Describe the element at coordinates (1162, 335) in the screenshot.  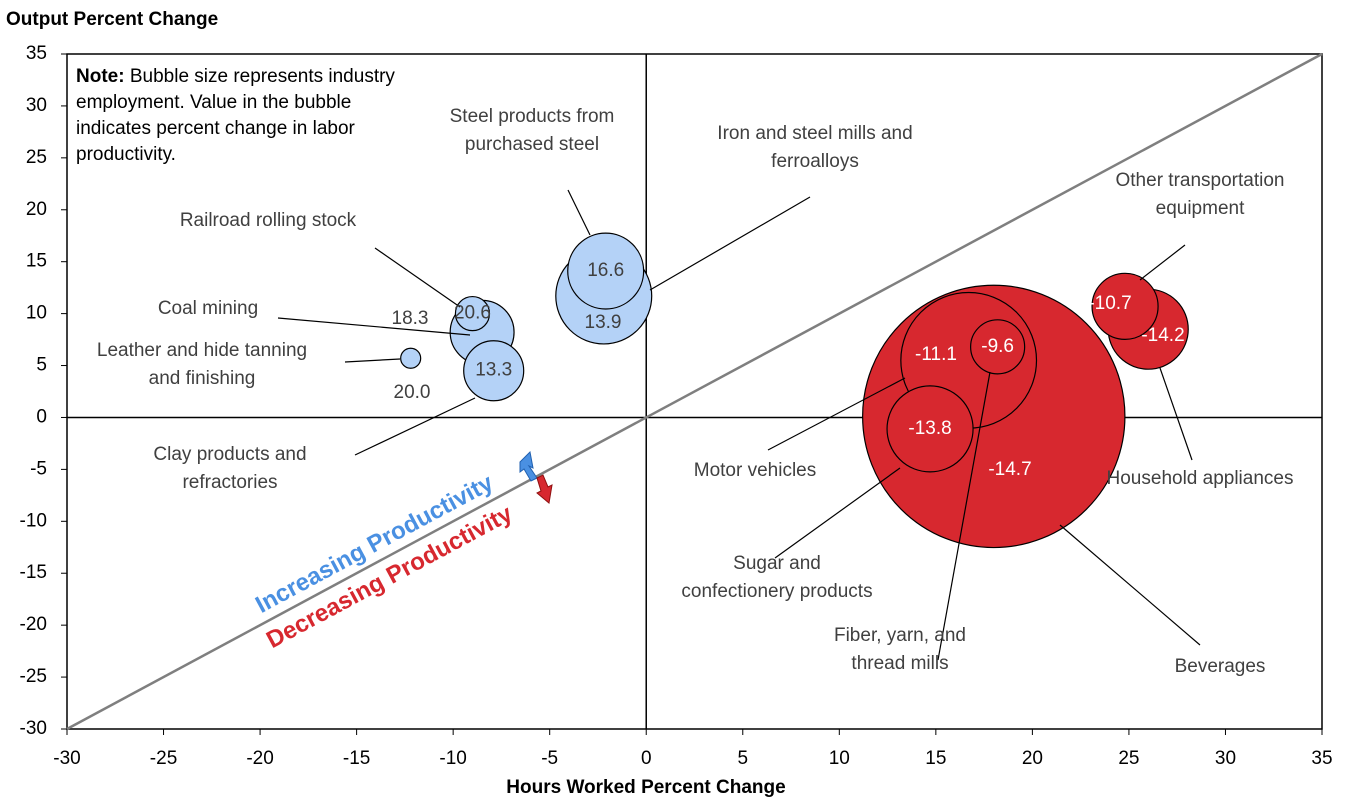
I see `productivity-label: -14.2` at that location.